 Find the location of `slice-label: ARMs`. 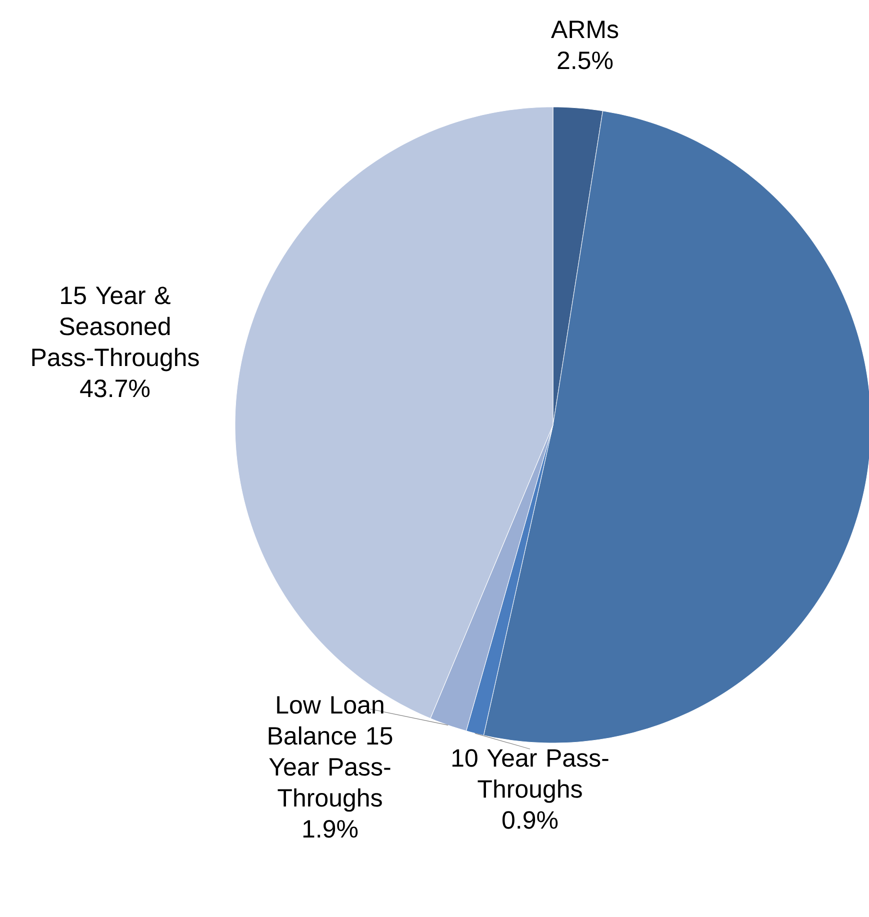

slice-label: ARMs is located at coordinates (584, 29).